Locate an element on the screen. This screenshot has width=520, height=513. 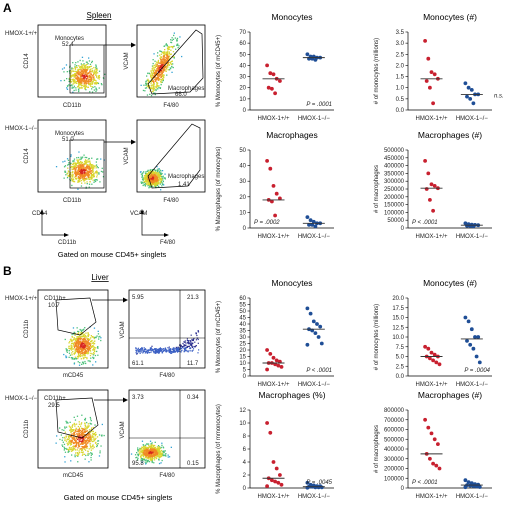
axis-label: mCD45 is located at coordinates (73, 376).